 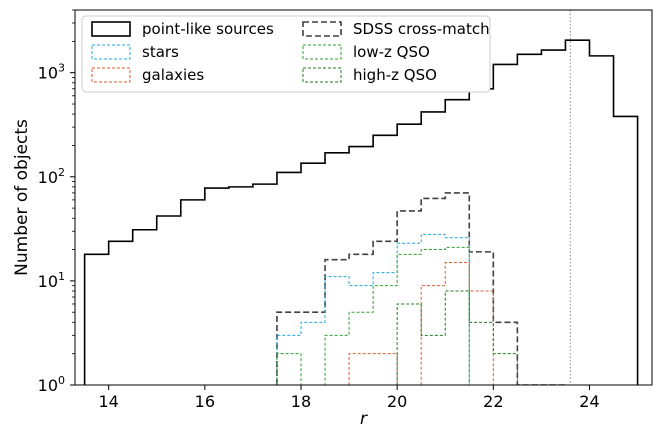 I want to click on y-axis-label: Number of objects, so click(x=22, y=197).